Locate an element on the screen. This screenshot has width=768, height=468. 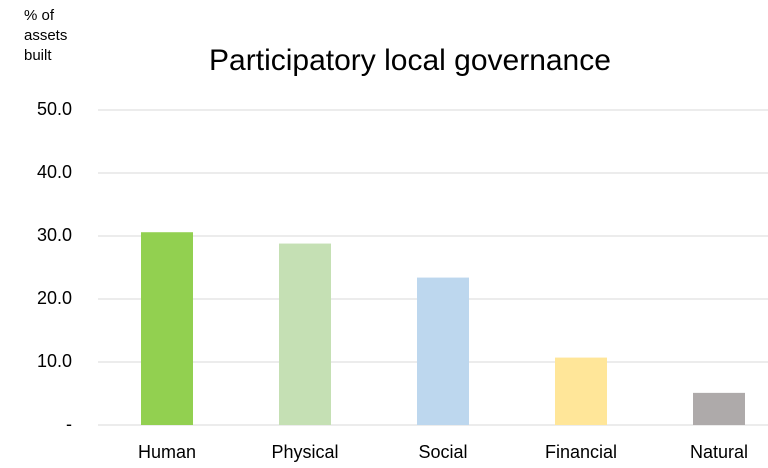
x-tick-label: Human is located at coordinates (167, 452).